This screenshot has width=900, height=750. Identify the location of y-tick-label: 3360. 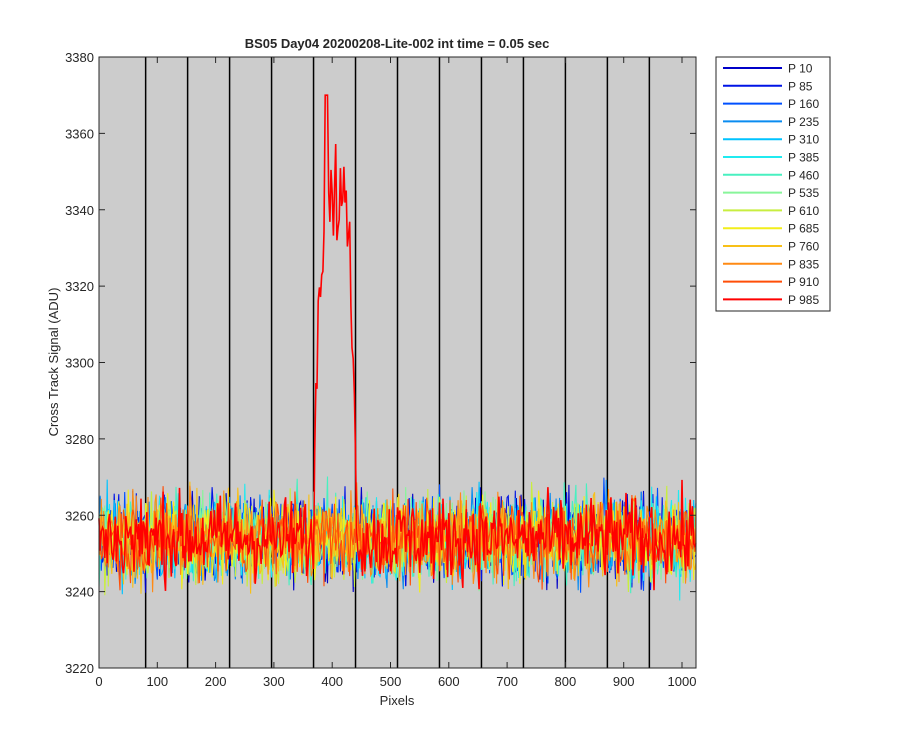
(79, 133).